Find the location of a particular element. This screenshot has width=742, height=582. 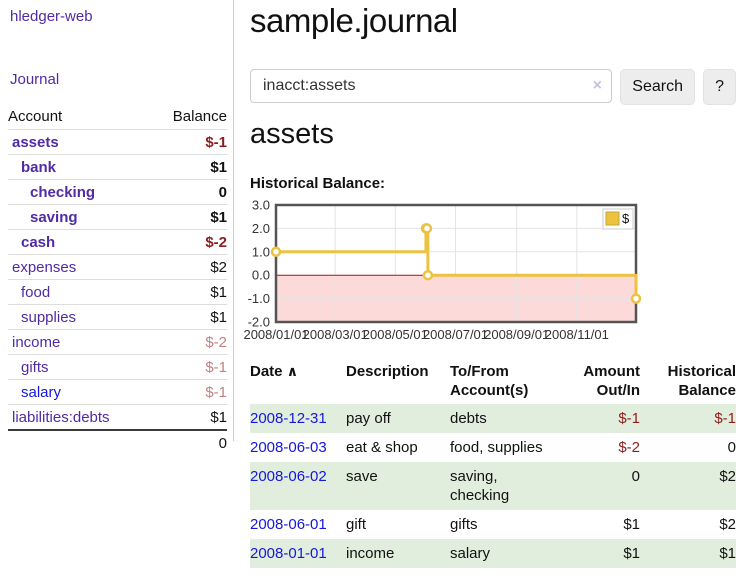

svg-text: 2008/05/01 is located at coordinates (395, 334).